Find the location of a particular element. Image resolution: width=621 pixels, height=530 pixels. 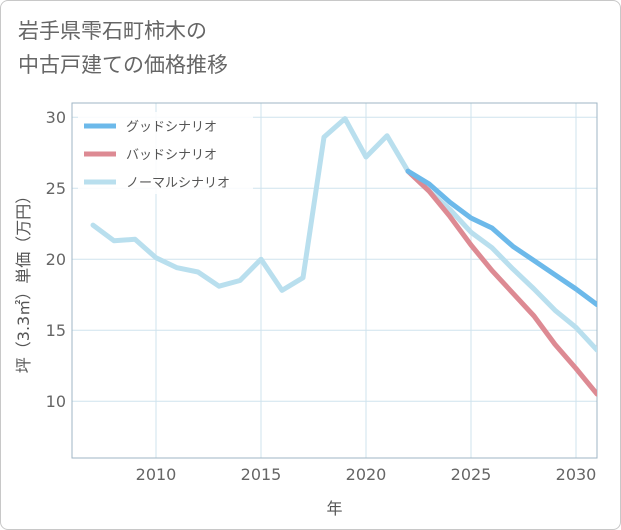

y-tick-label-20: 20 is located at coordinates (56, 259).